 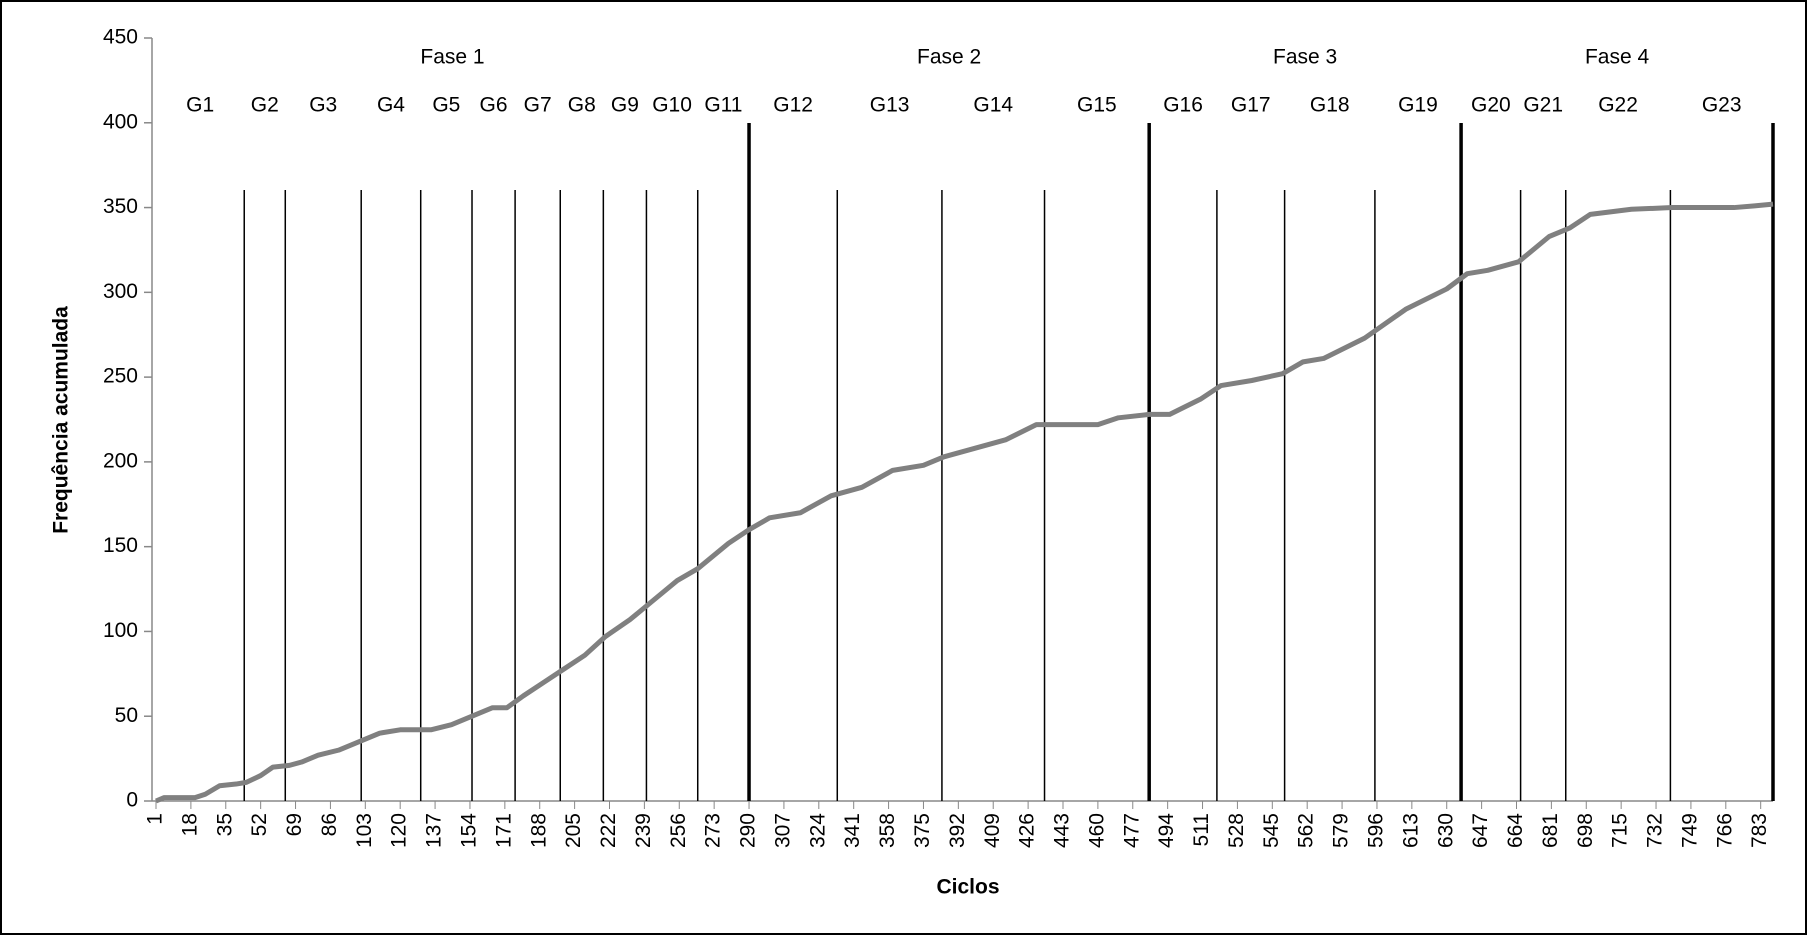 What do you see at coordinates (1166, 830) in the screenshot?
I see `x-tick-label: 494` at bounding box center [1166, 830].